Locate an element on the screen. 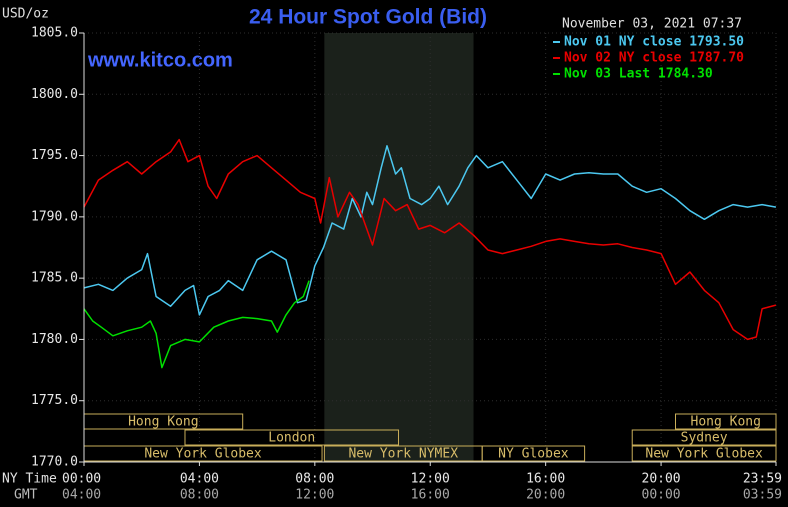 The image size is (788, 507). y-tick-label: 1790.0 is located at coordinates (54, 216).